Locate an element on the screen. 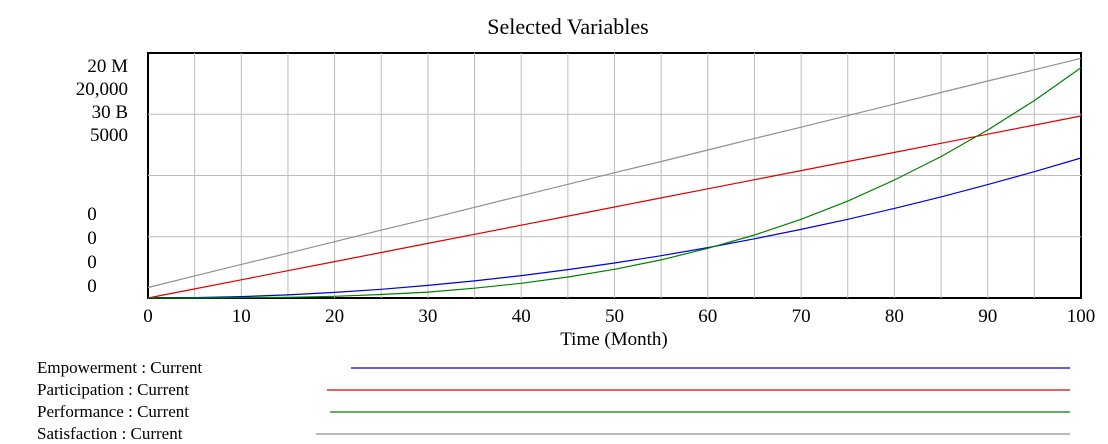  x-tick-label: 10 is located at coordinates (241, 316).